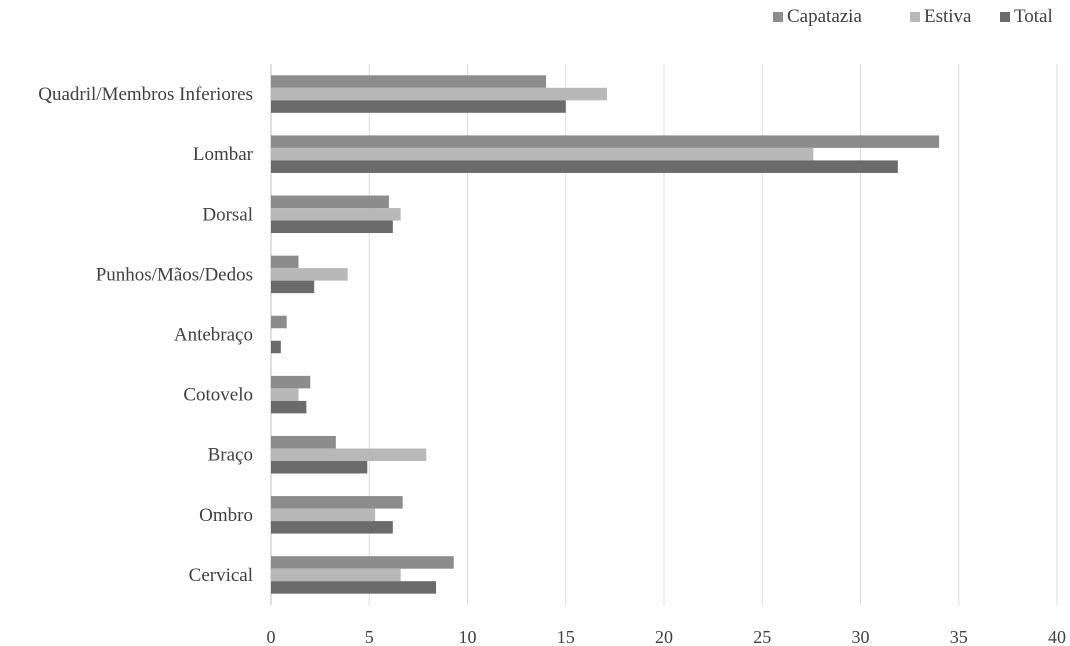  I want to click on legend: Capatazia Estiva Total, so click(913, 16).